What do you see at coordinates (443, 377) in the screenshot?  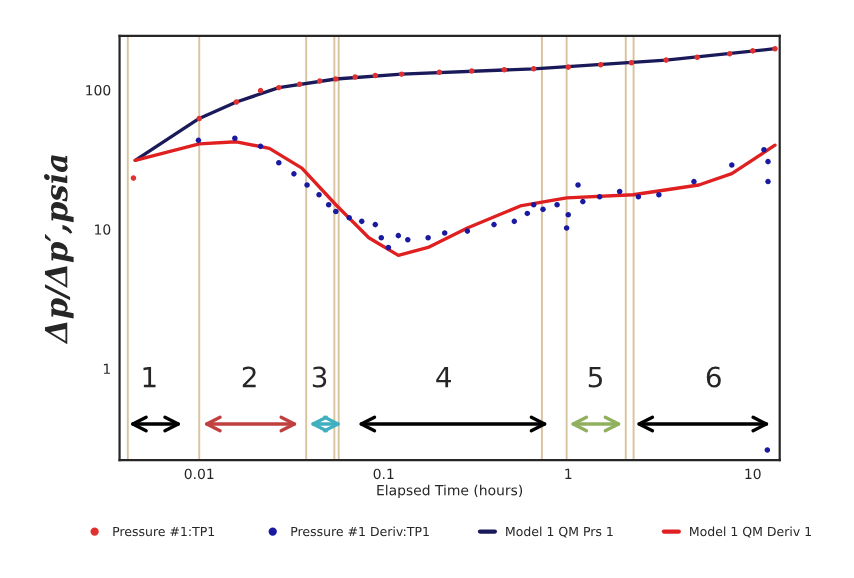 I see `annotation: 4` at bounding box center [443, 377].